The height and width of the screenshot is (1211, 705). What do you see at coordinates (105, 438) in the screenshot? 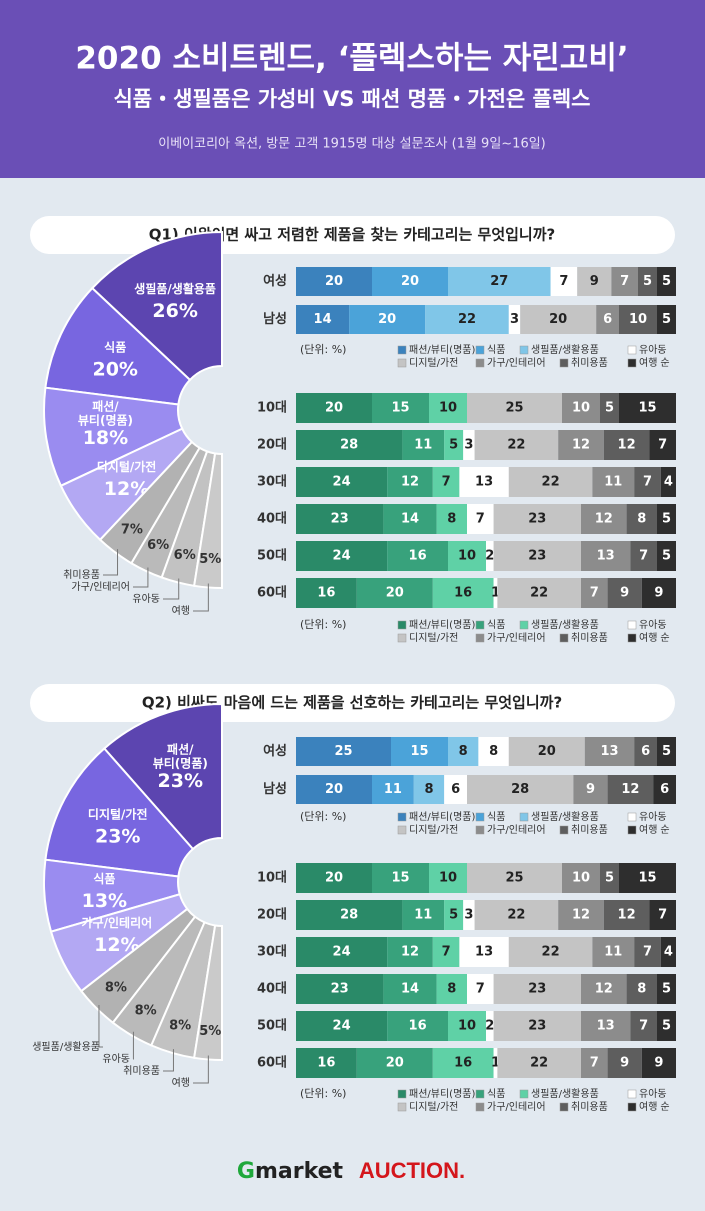
I see `slice-value-label: 18%` at bounding box center [105, 438].